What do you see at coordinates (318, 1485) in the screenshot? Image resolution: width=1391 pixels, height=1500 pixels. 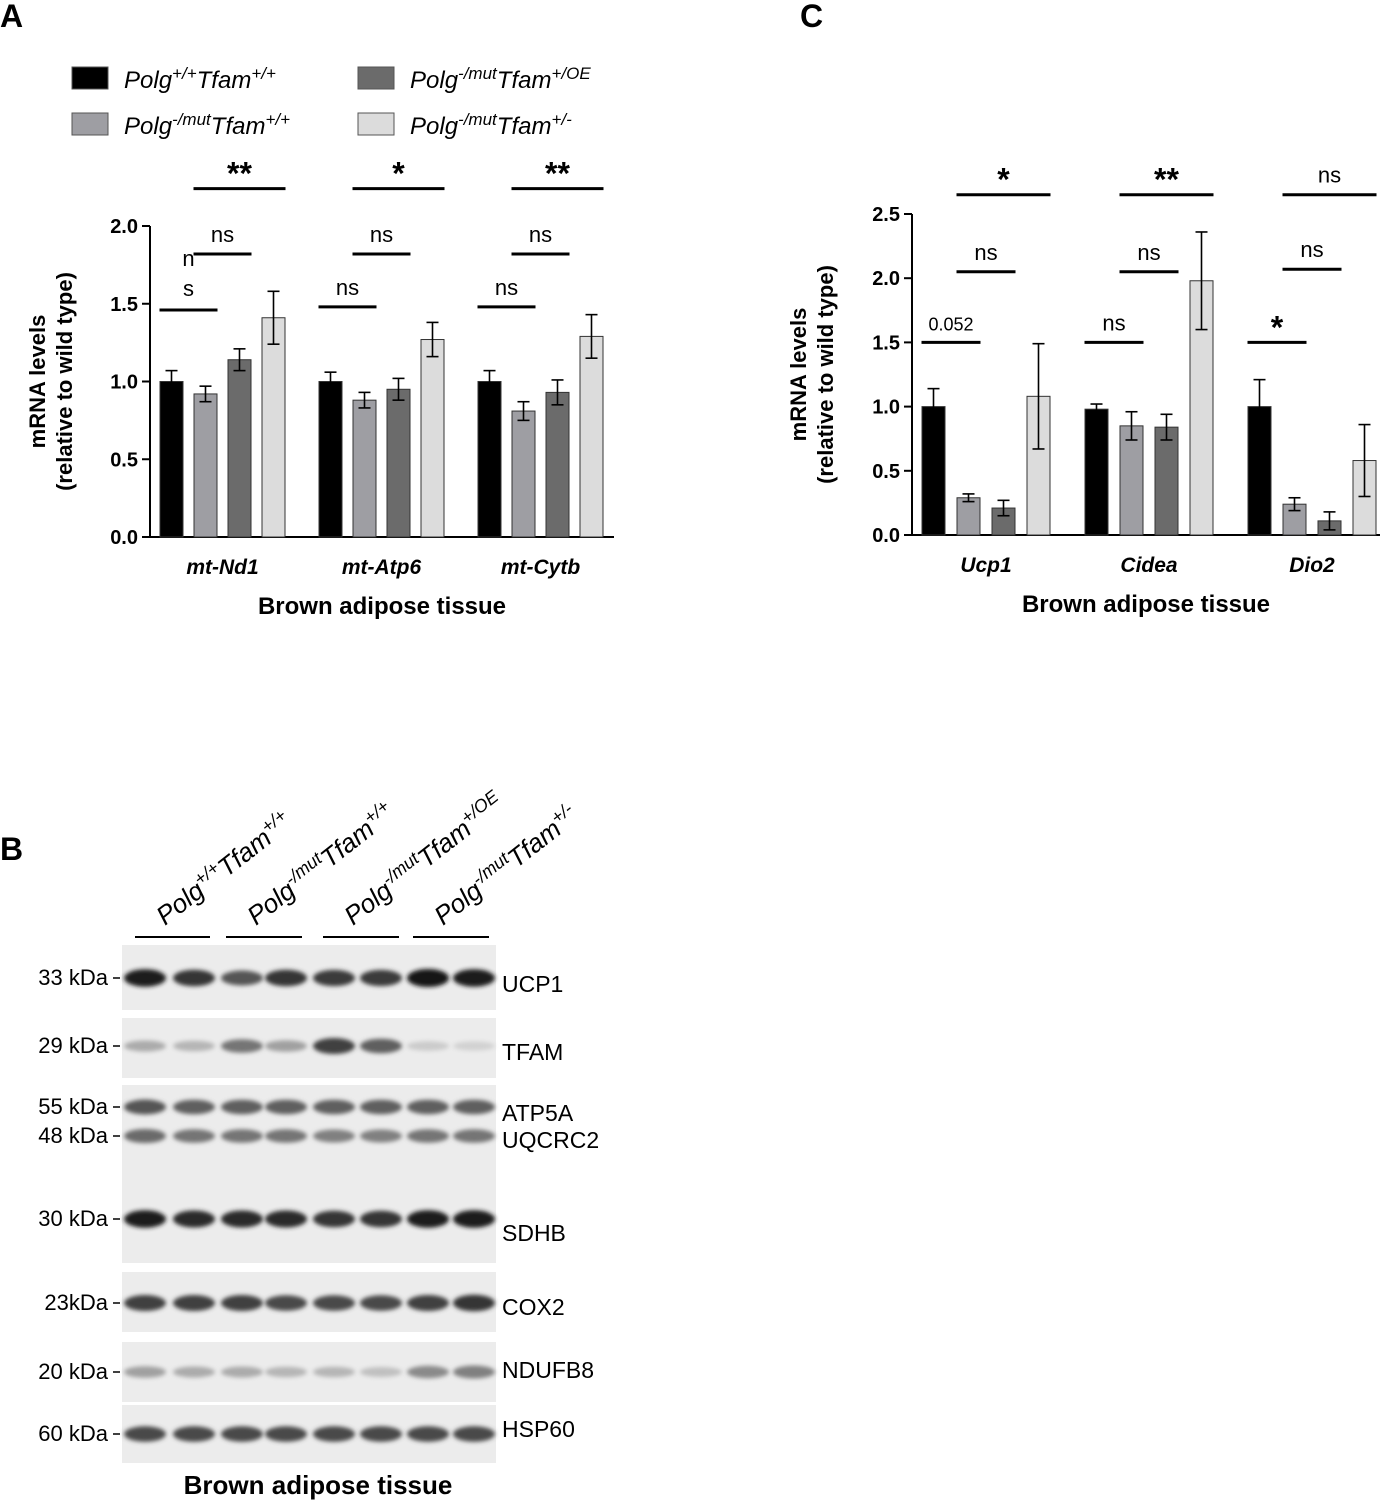 I see `blot-title: Brown adipose tissue` at bounding box center [318, 1485].